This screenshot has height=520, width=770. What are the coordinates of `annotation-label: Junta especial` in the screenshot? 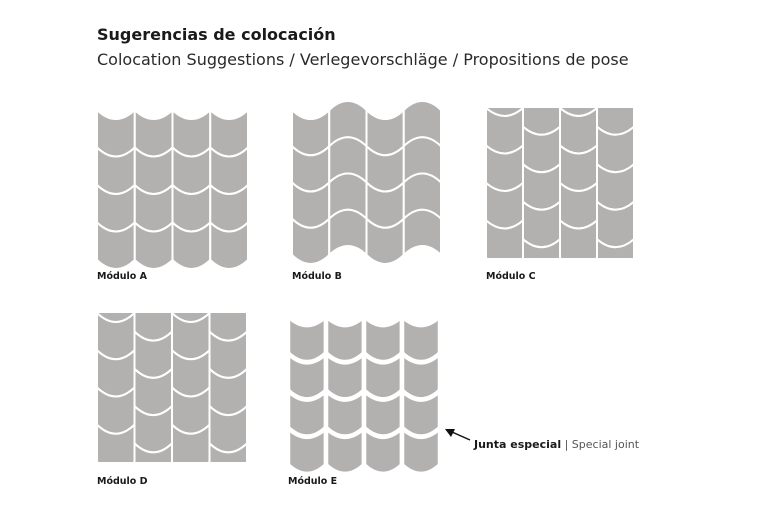 It's located at (517, 444).